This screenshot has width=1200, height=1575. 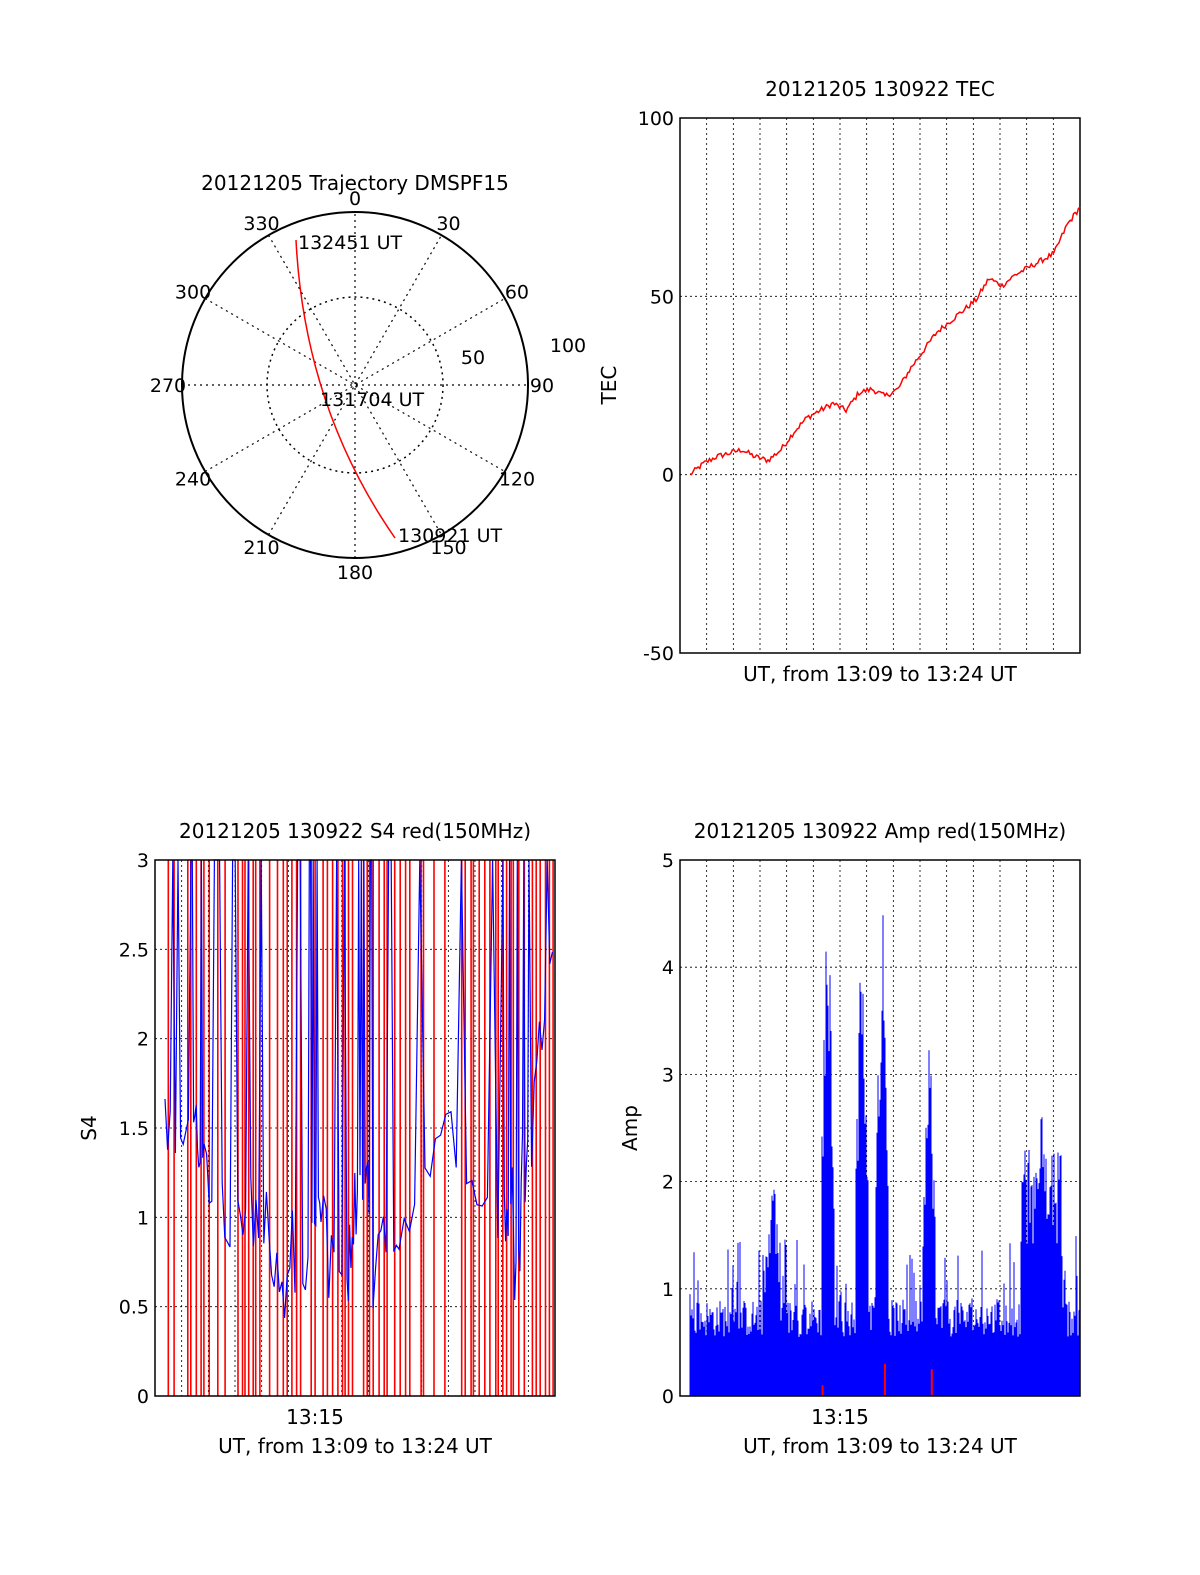 I want to click on s4-ytick-4: 2, so click(x=143, y=1040).